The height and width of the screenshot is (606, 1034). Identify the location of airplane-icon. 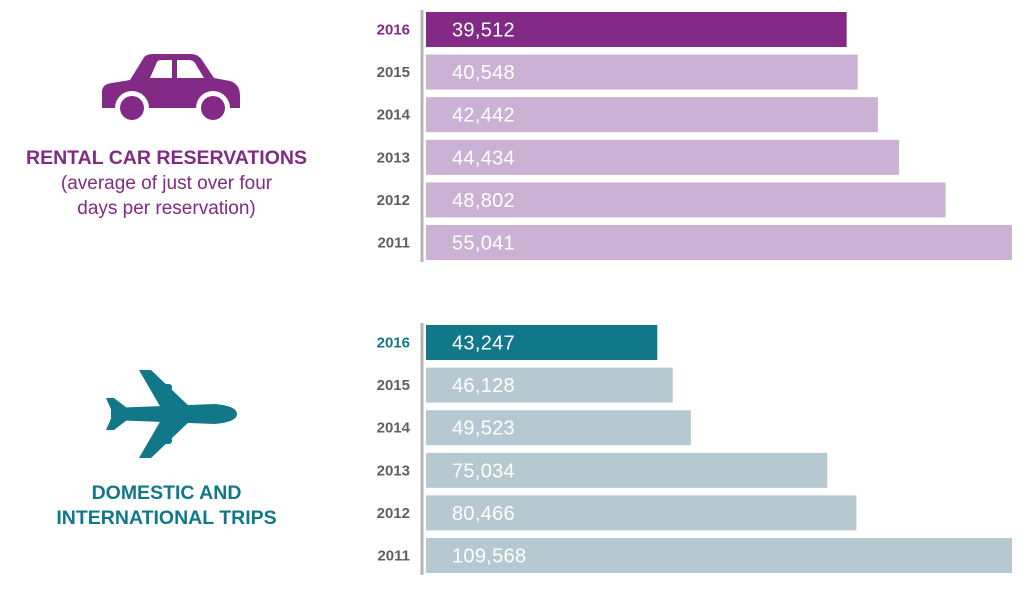
(171, 414).